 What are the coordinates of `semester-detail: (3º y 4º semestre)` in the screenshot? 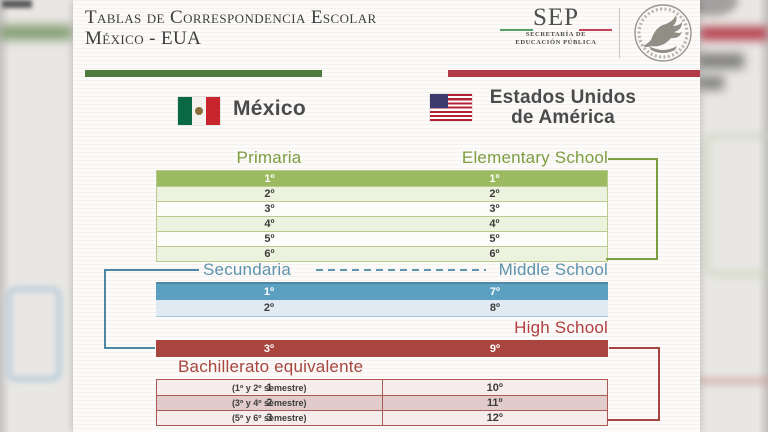 It's located at (269, 403).